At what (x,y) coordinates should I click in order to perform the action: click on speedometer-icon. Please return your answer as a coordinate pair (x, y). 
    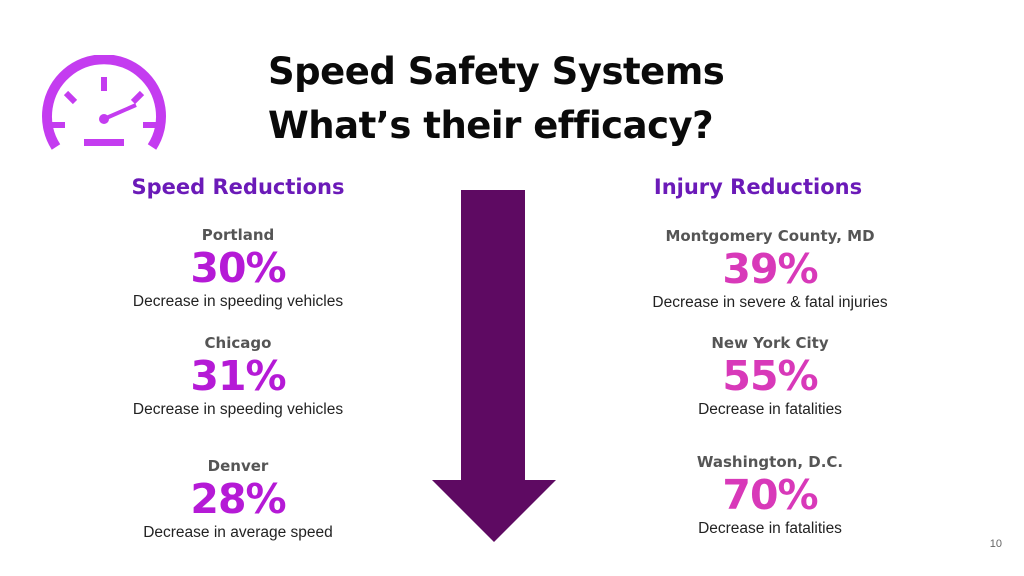
    Looking at the image, I should click on (104, 102).